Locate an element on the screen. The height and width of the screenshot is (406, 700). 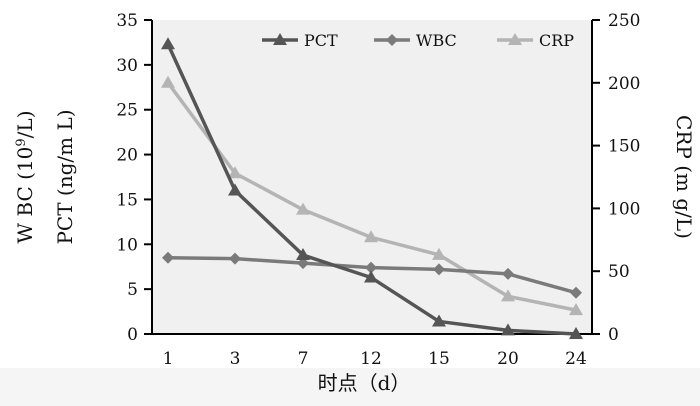
y-left-tick-label: 5 is located at coordinates (132, 290).